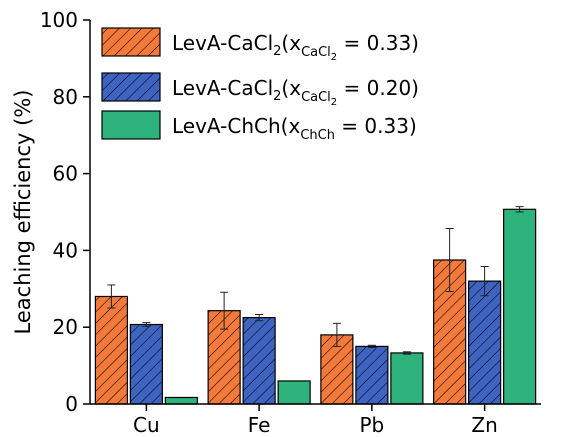 The height and width of the screenshot is (437, 566). What do you see at coordinates (317, 135) in the screenshot?
I see `legend-label-part: ChCh` at bounding box center [317, 135].